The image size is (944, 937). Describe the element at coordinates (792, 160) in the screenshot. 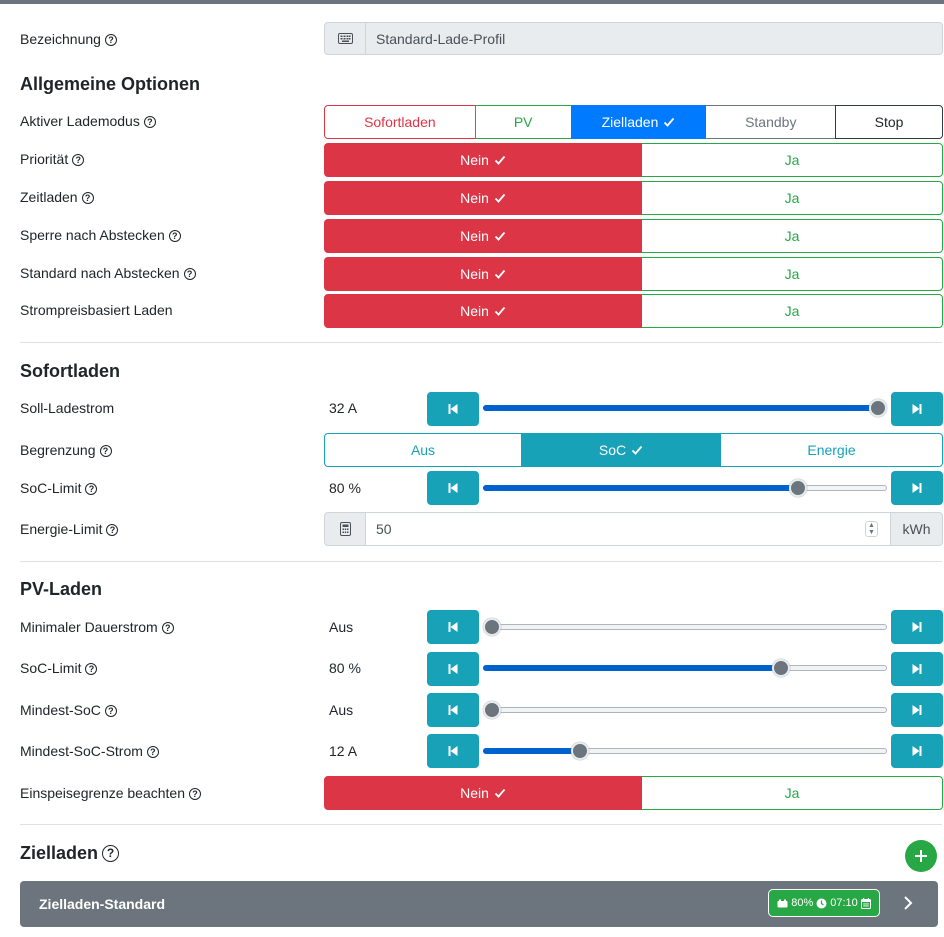

I see `prioritaet-ja-button: Ja` at that location.